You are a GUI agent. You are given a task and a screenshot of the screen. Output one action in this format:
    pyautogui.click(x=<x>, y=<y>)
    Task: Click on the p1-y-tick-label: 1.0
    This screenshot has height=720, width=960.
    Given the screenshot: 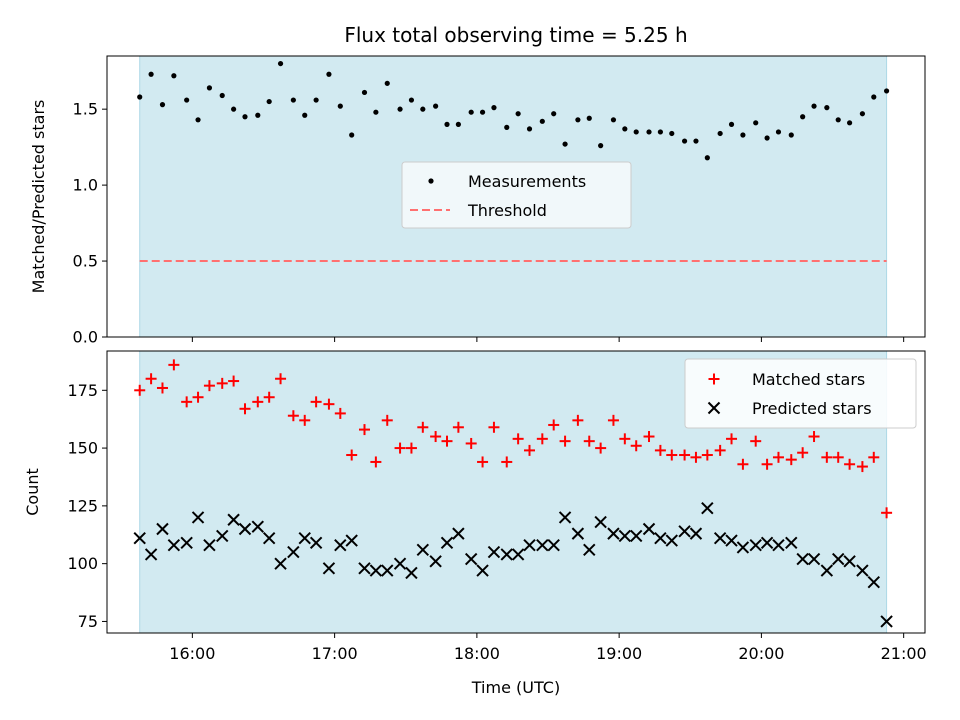 What is the action you would take?
    pyautogui.click(x=85, y=185)
    